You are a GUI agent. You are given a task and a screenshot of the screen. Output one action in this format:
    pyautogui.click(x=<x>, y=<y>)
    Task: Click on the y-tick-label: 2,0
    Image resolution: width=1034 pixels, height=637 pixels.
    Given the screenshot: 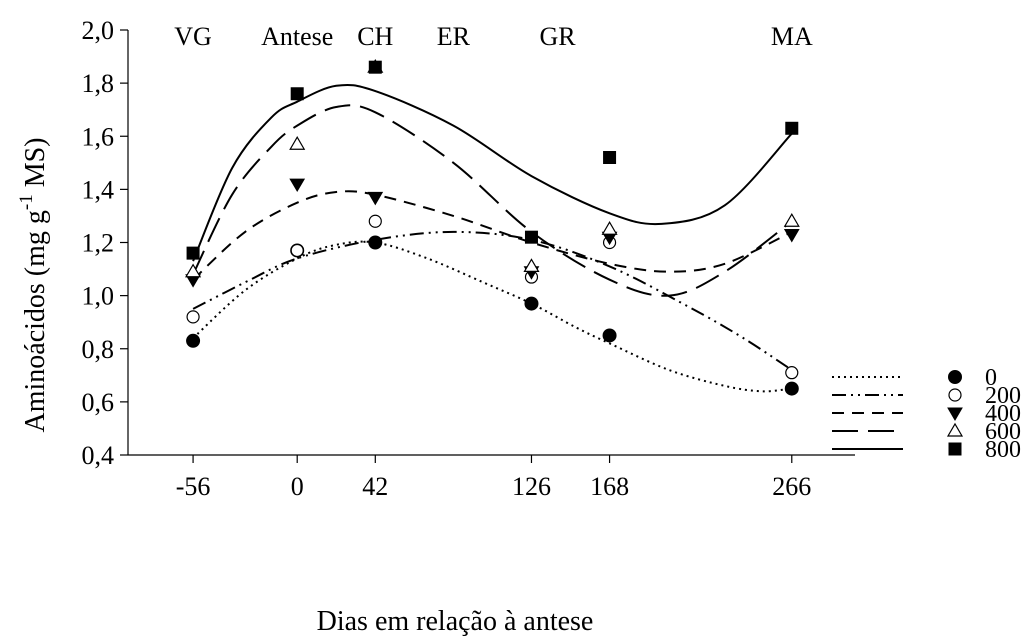 What is the action you would take?
    pyautogui.click(x=98, y=30)
    